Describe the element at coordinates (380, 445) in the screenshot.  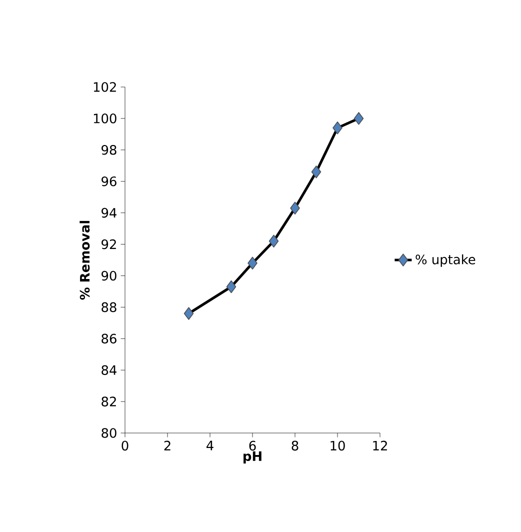
I see `x-tick-label: 12` at that location.